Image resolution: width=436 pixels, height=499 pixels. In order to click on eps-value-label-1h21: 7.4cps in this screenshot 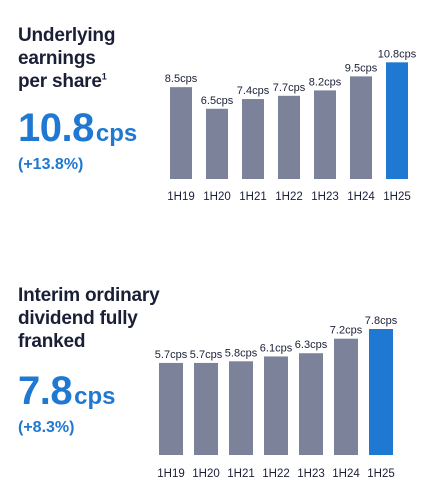, I will do `click(253, 91)`.